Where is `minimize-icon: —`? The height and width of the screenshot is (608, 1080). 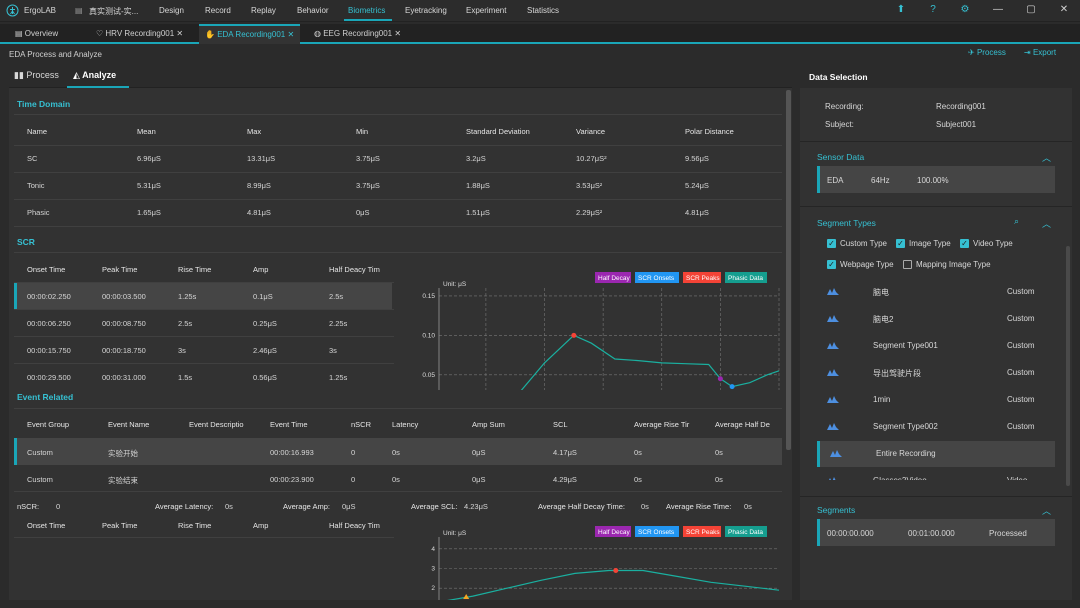 minimize-icon: — is located at coordinates (998, 9).